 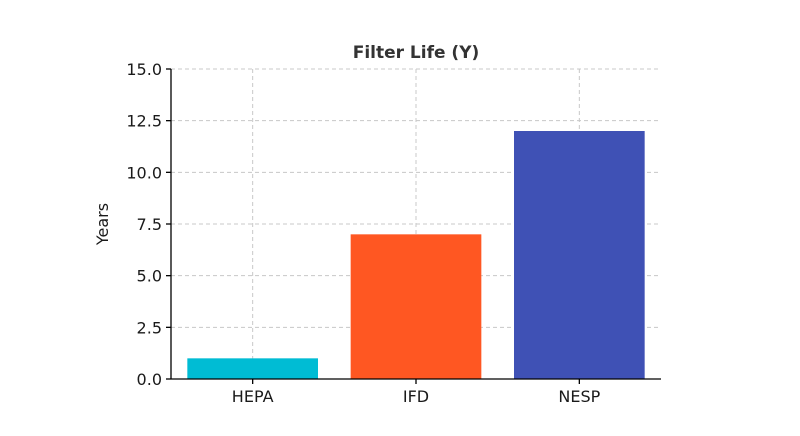 I want to click on y-tick-label: 5.0, so click(x=149, y=276).